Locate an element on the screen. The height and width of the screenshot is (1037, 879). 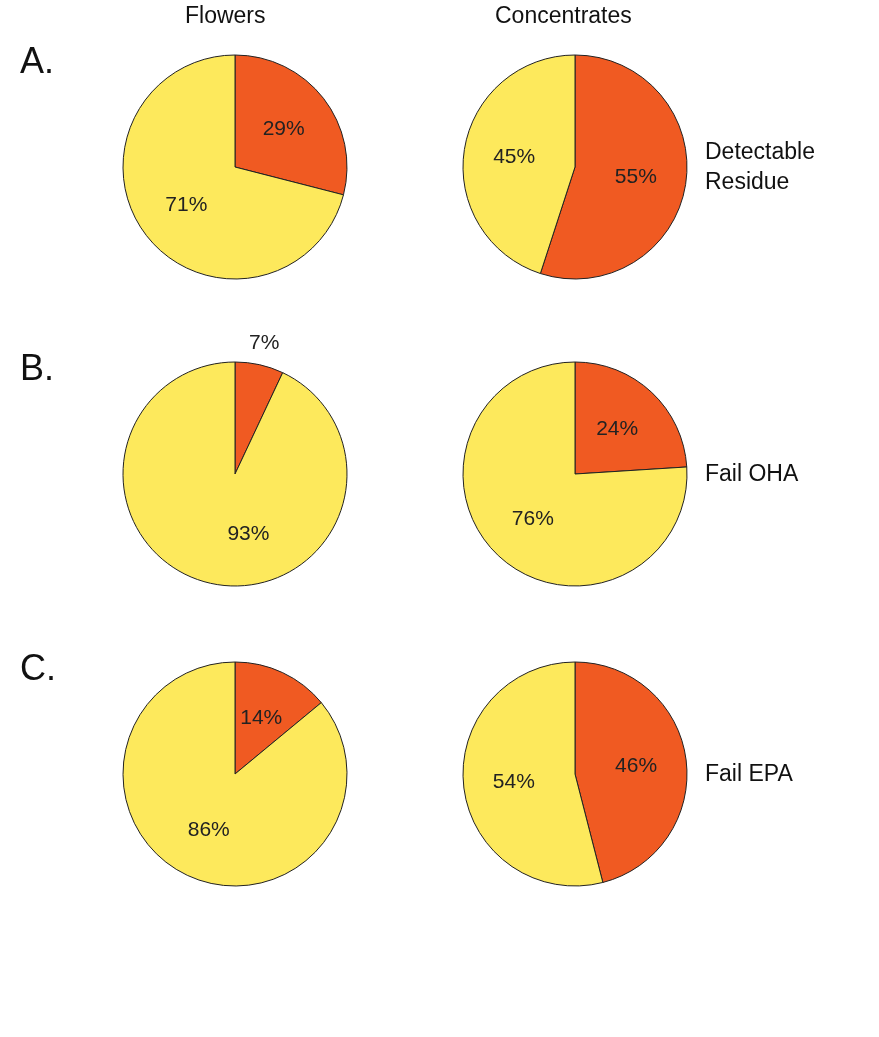
text: Detectable Residue is located at coordinates (760, 166).